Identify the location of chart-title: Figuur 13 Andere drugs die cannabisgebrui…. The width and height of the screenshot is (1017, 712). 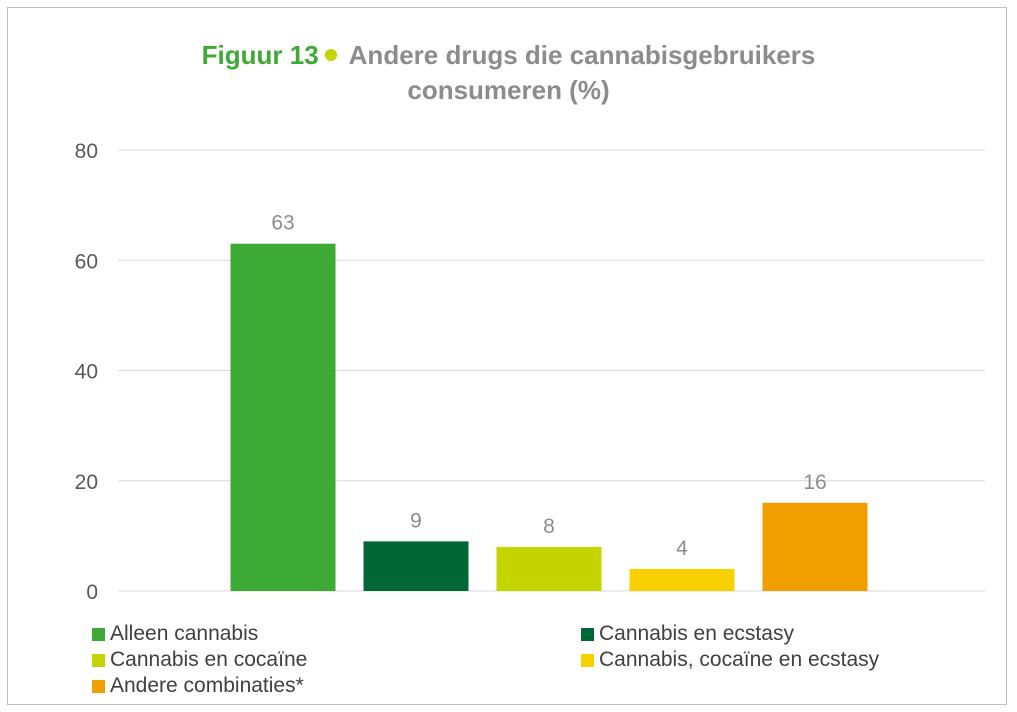
(508, 73).